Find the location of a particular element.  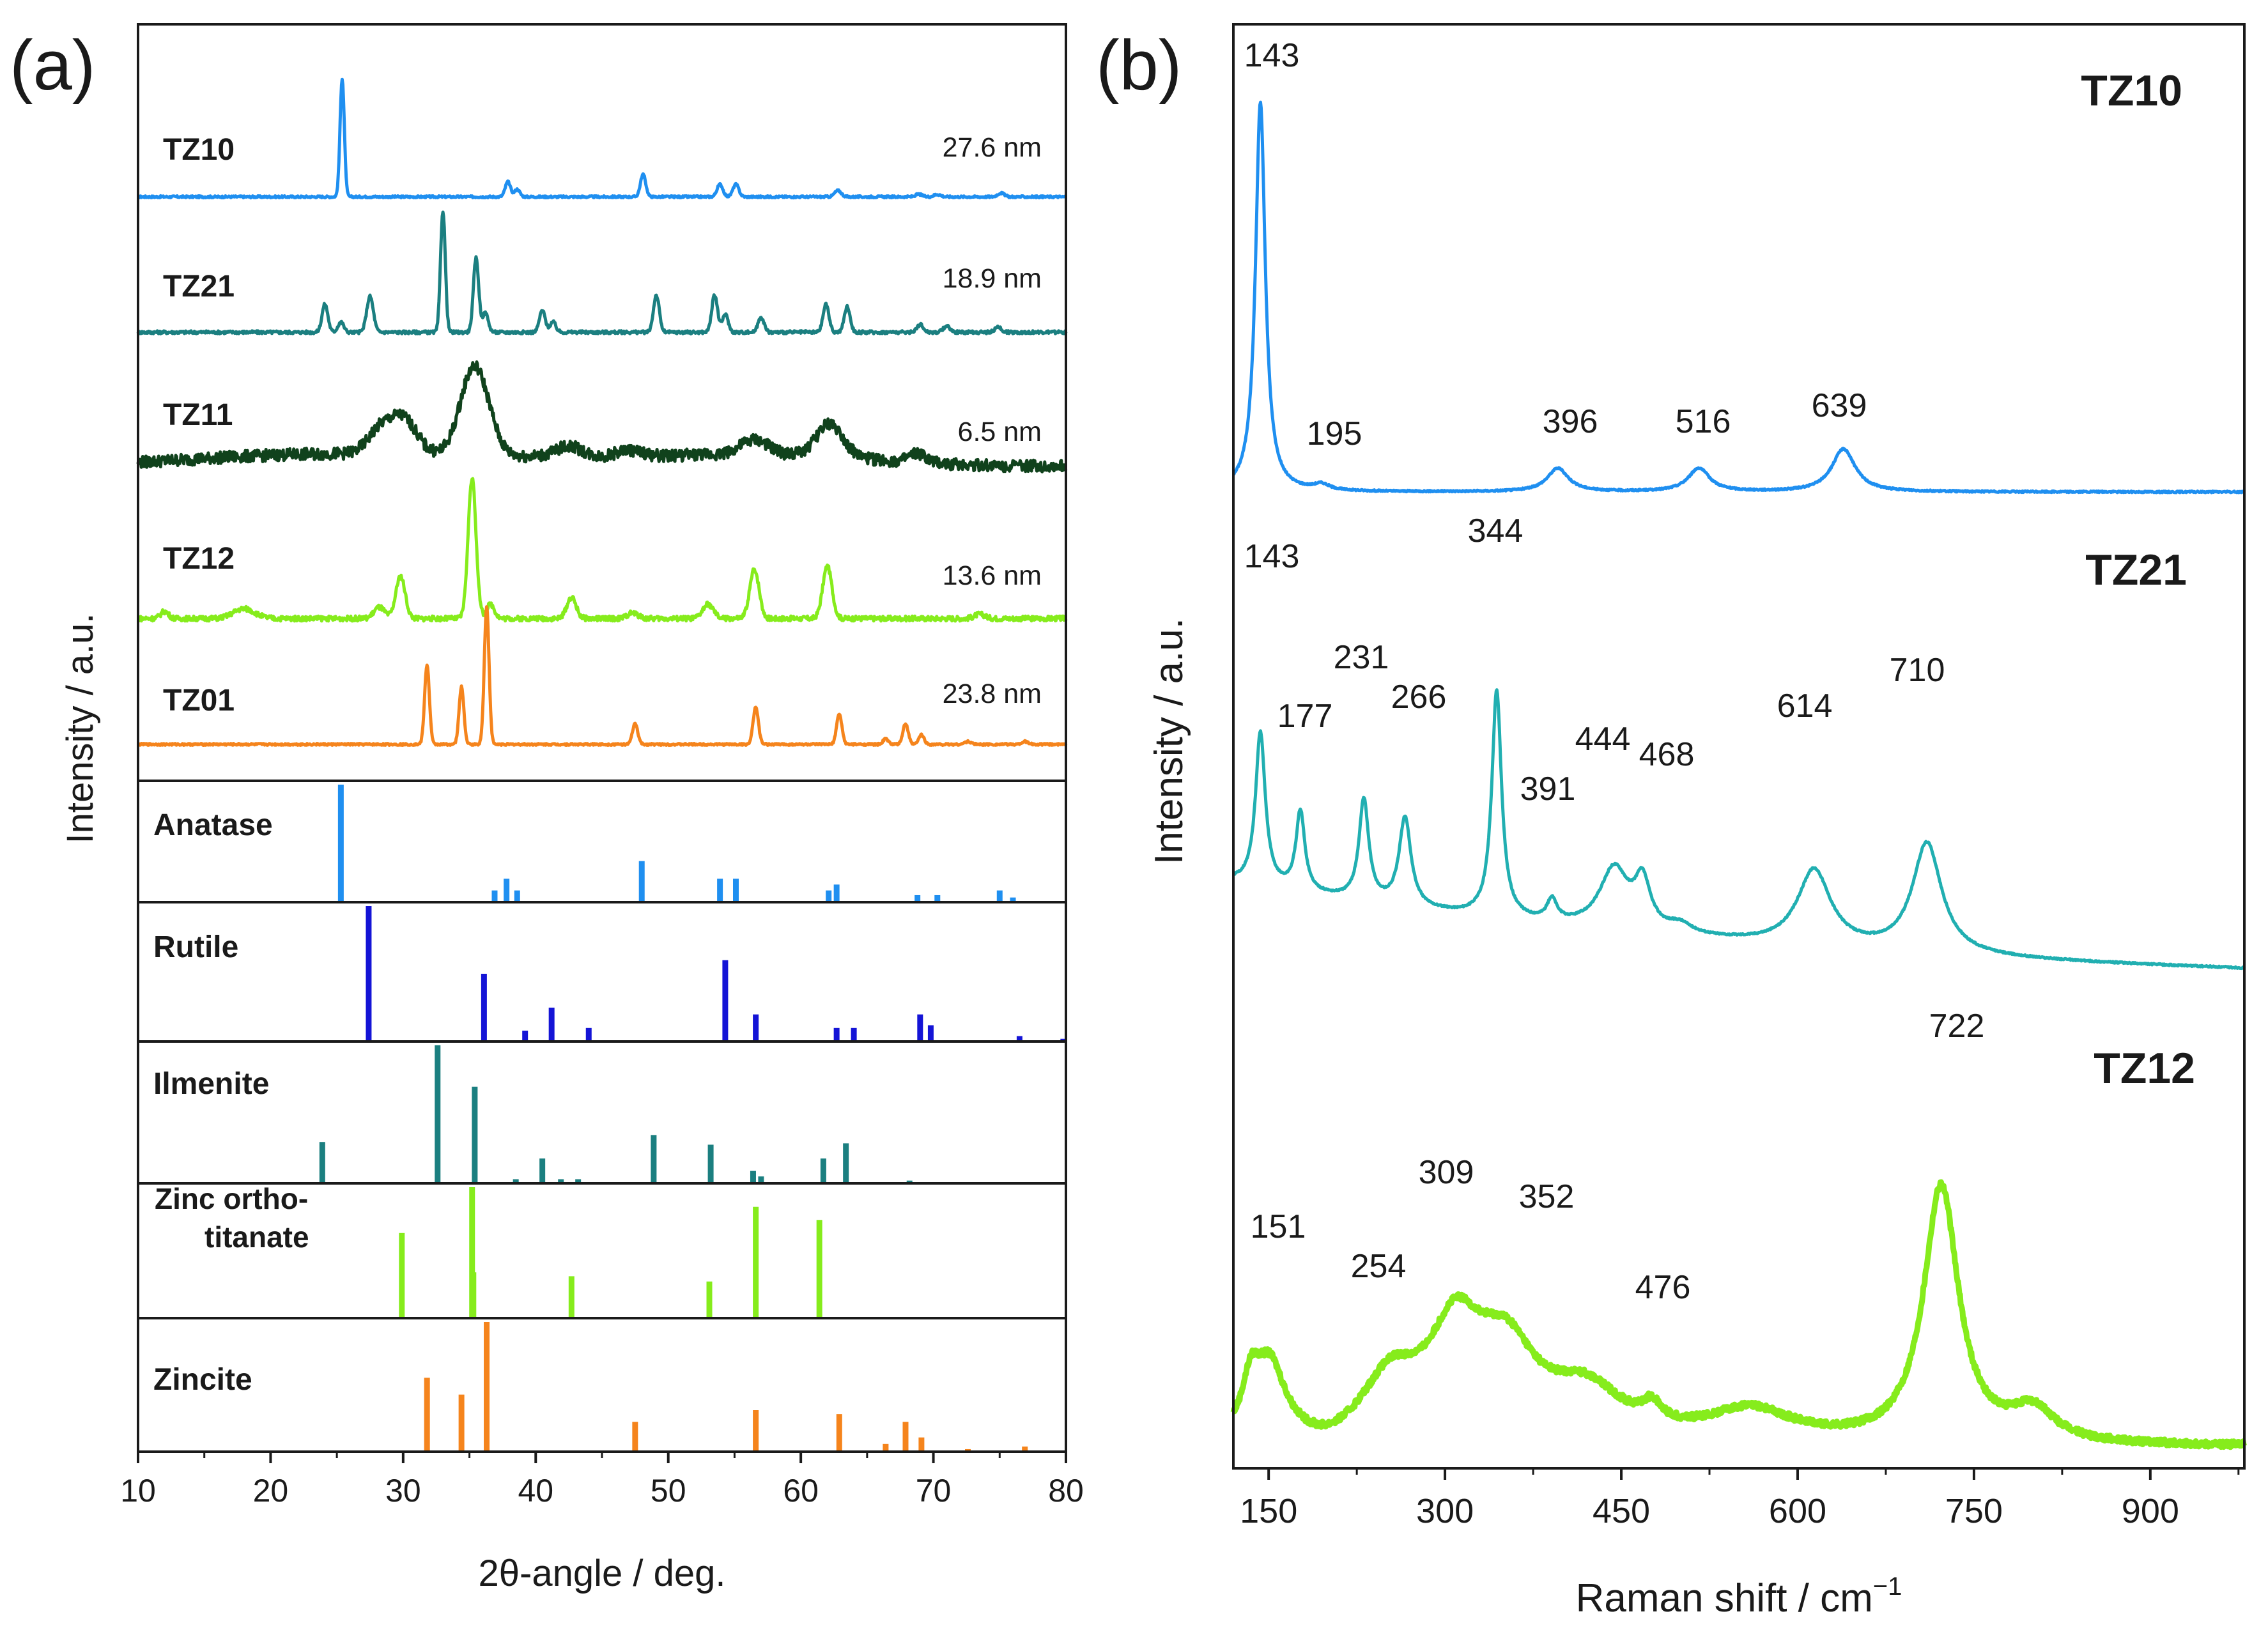

reference-zincite: Zincite is located at coordinates (590, 1387).